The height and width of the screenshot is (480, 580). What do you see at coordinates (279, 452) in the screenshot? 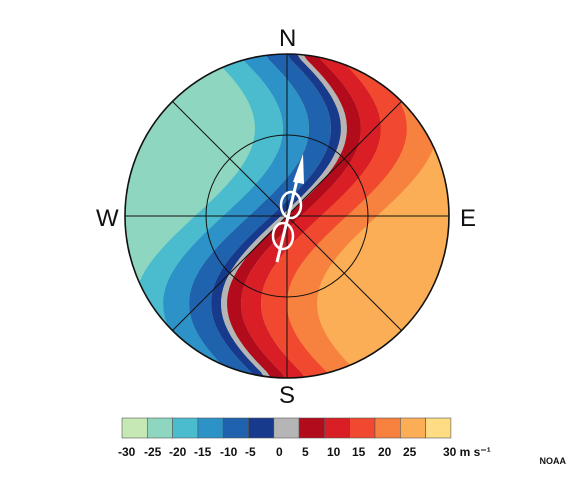
I see `colorbar-tick-label: 0` at bounding box center [279, 452].